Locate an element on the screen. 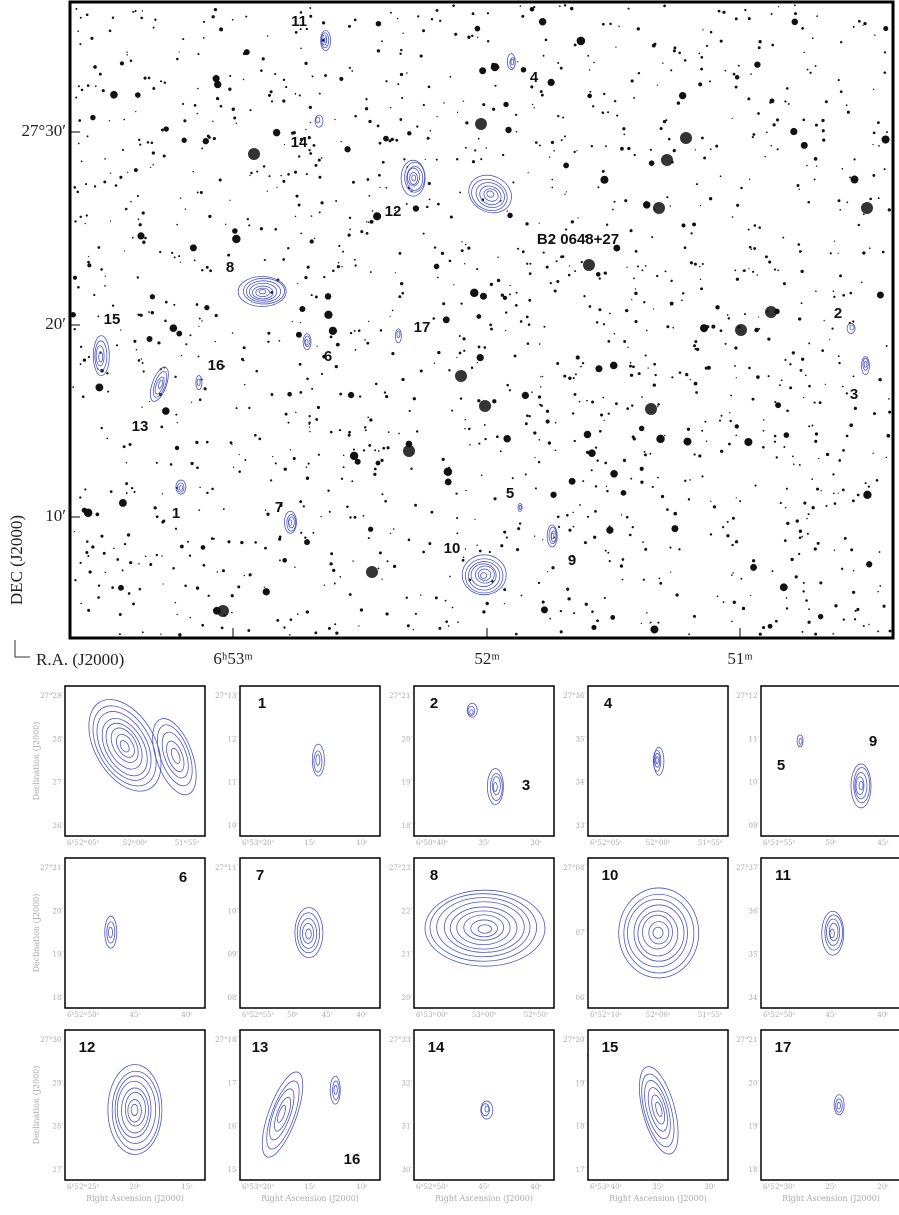 This screenshot has width=899, height=1215. panel-label: 12 is located at coordinates (87, 1047).